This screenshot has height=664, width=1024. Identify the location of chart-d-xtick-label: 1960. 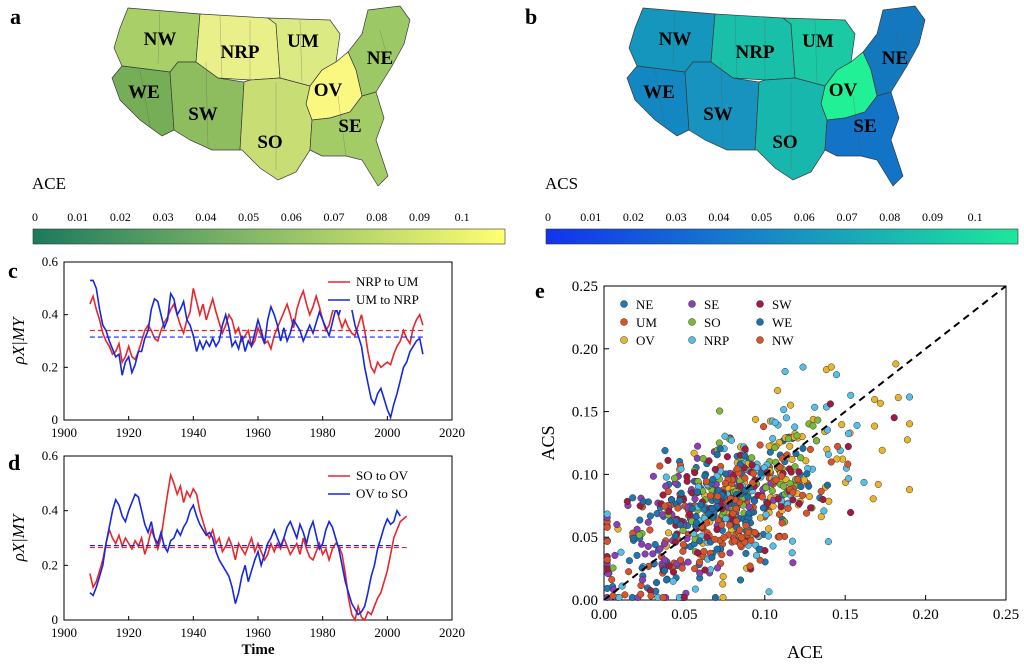
(258, 632).